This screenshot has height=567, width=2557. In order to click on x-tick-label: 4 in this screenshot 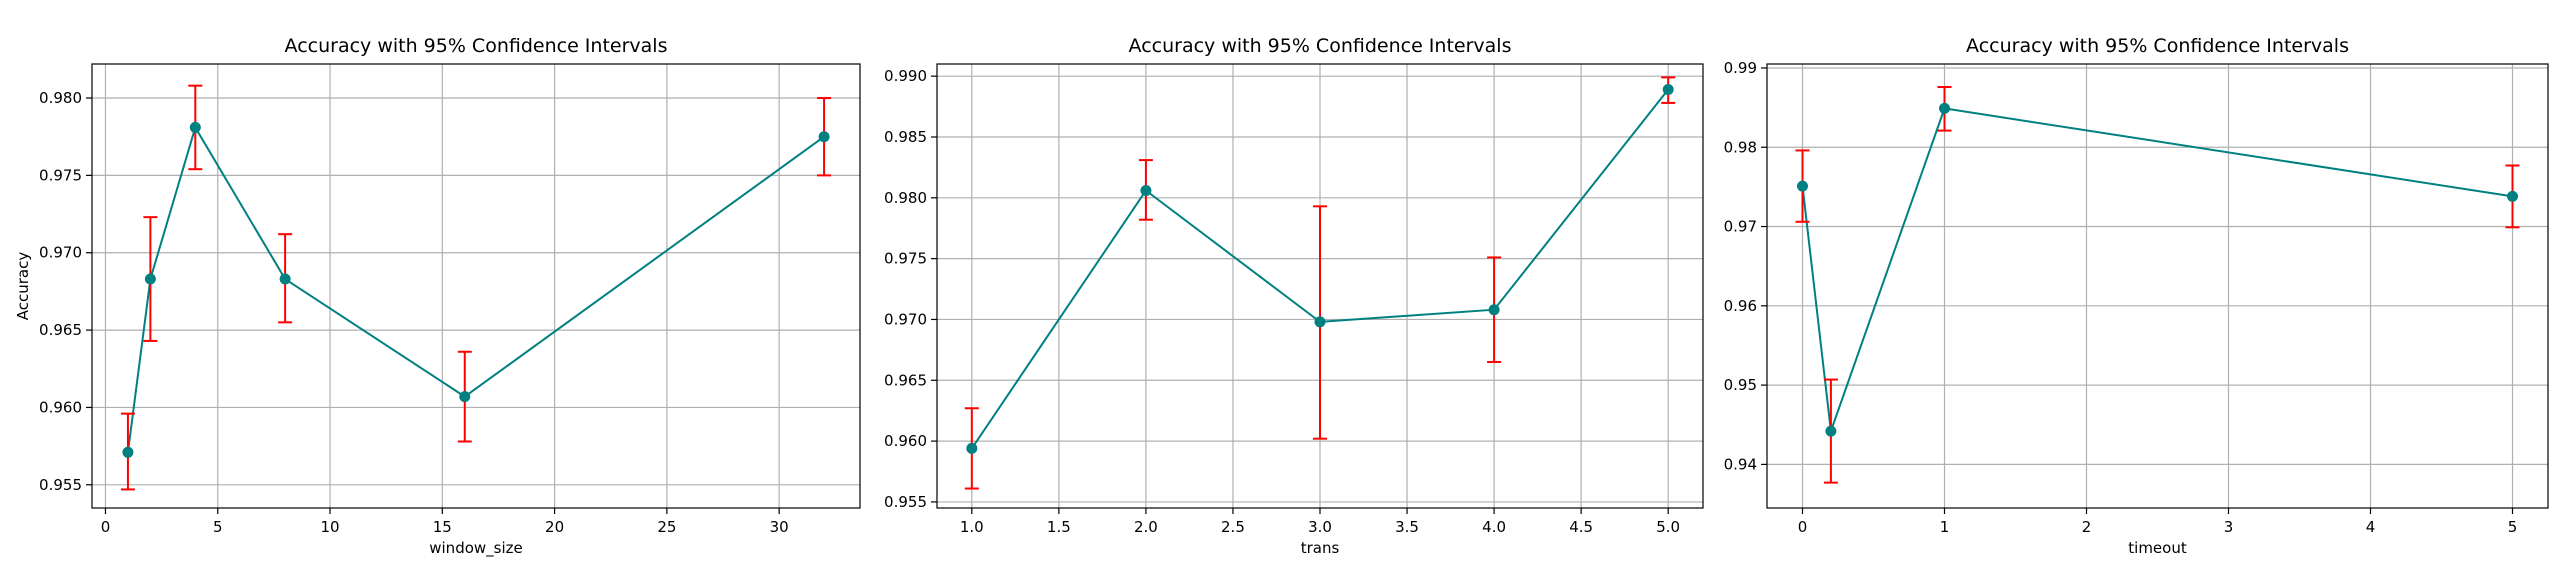, I will do `click(2371, 527)`.